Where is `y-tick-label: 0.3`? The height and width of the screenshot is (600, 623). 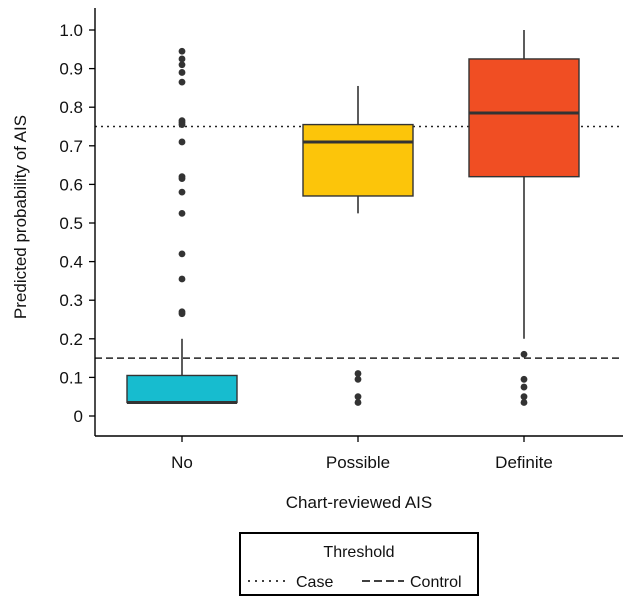
y-tick-label: 0.3 is located at coordinates (71, 300).